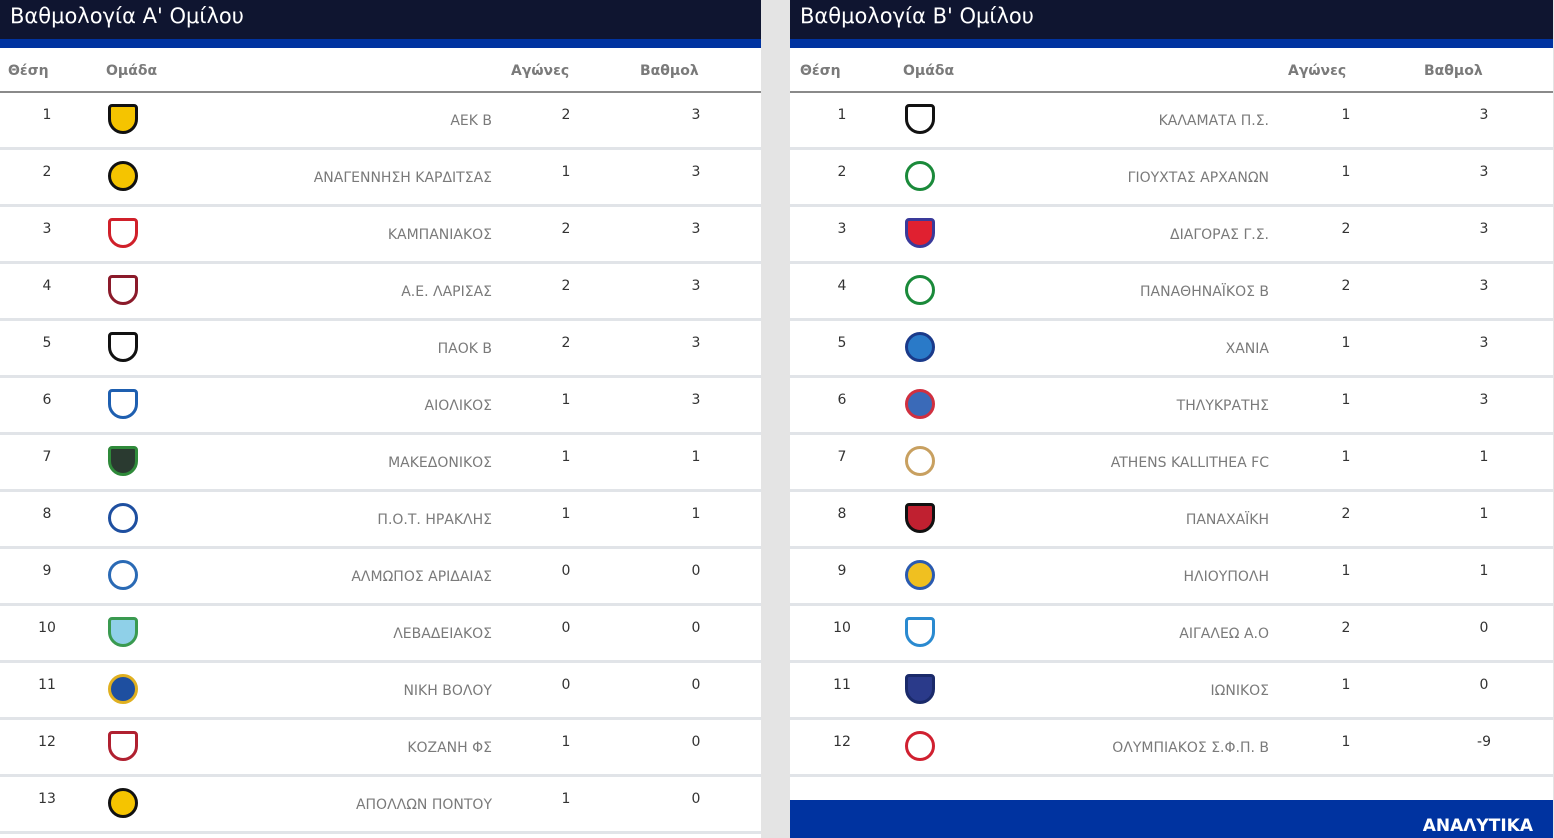  Describe the element at coordinates (1213, 121) in the screenshot. I see `team-name: ΚΑΛΑΜΑΤΑ Π.Σ.` at that location.